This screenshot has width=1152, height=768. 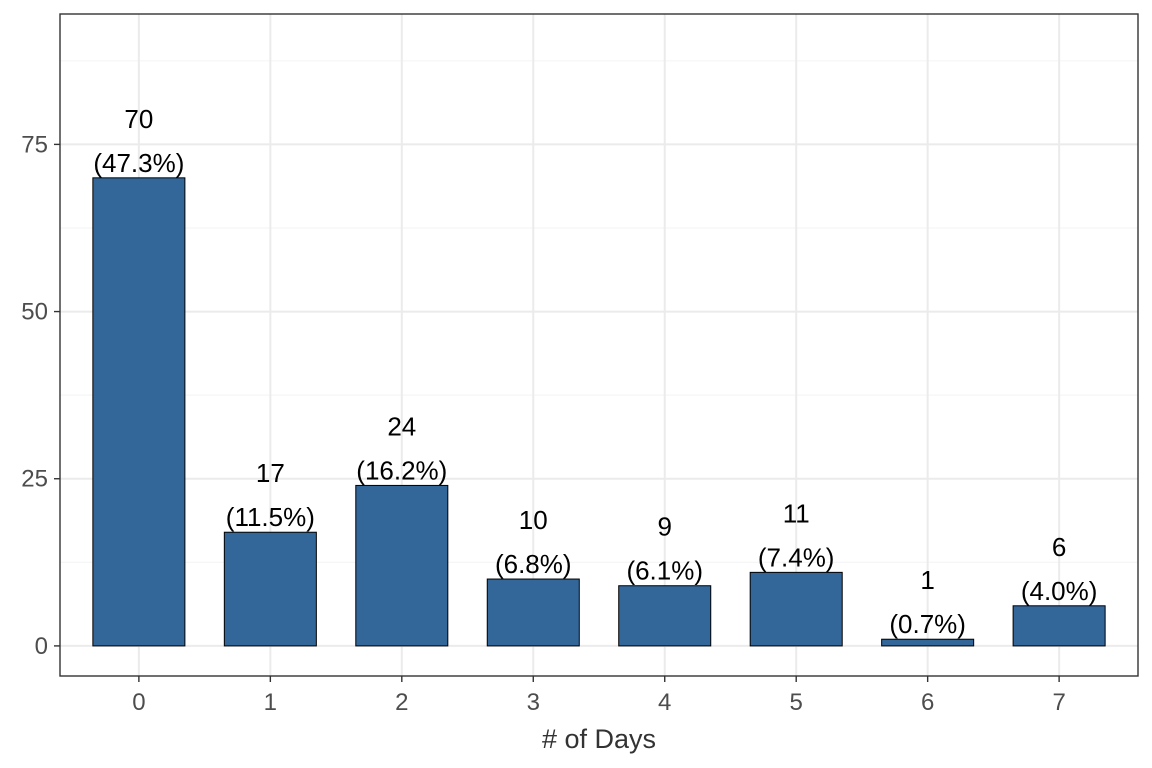 What do you see at coordinates (270, 517) in the screenshot?
I see `data-label-percent: (11.5%)` at bounding box center [270, 517].